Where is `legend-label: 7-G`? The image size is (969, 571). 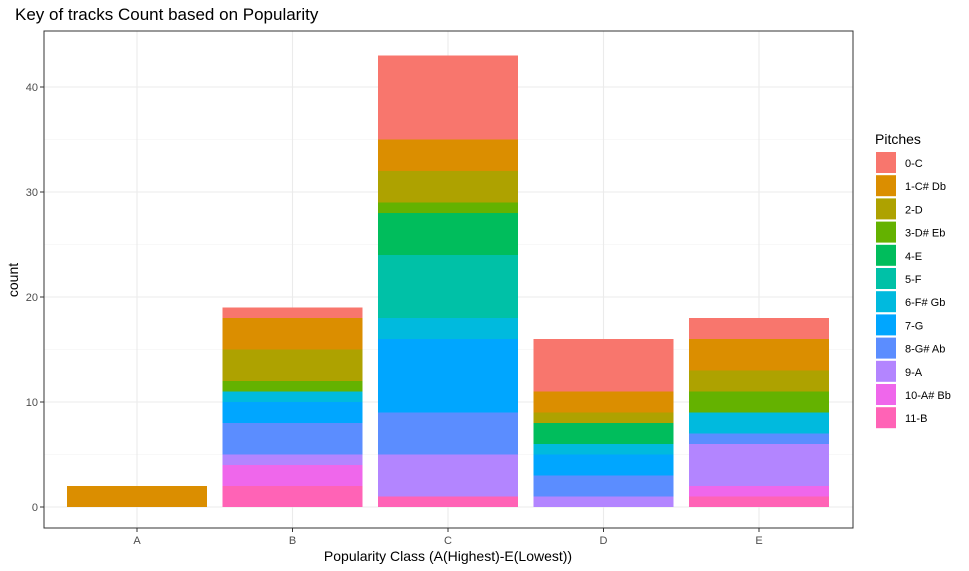 legend-label: 7-G is located at coordinates (914, 326).